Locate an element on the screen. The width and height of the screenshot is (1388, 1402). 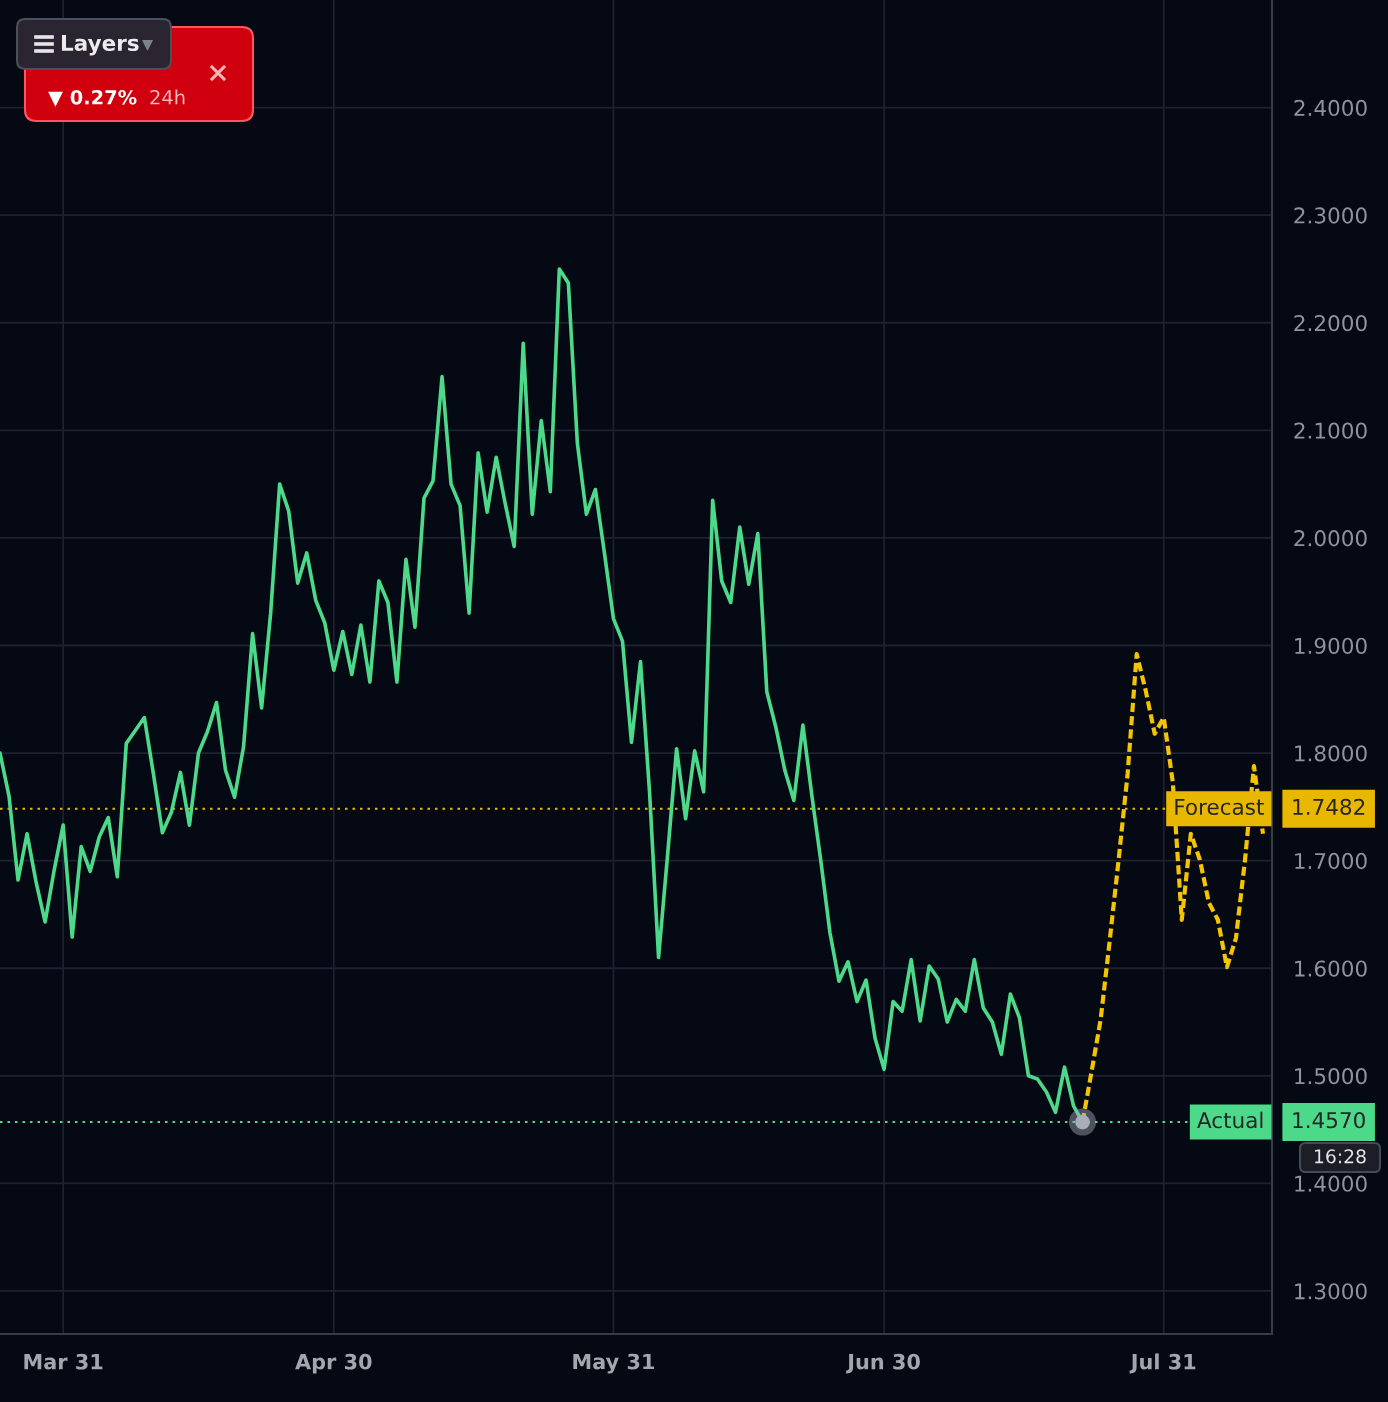
text: 1.4570 is located at coordinates (1329, 1120).